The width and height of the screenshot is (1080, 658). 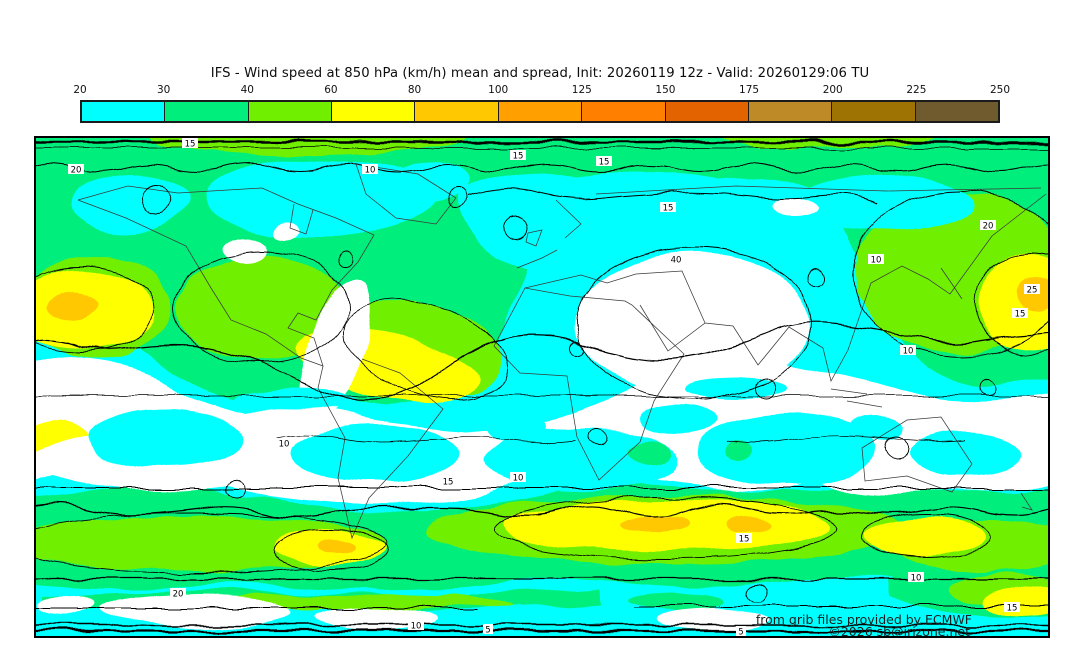 What do you see at coordinates (80, 90) in the screenshot?
I see `colorbar-tick: 20` at bounding box center [80, 90].